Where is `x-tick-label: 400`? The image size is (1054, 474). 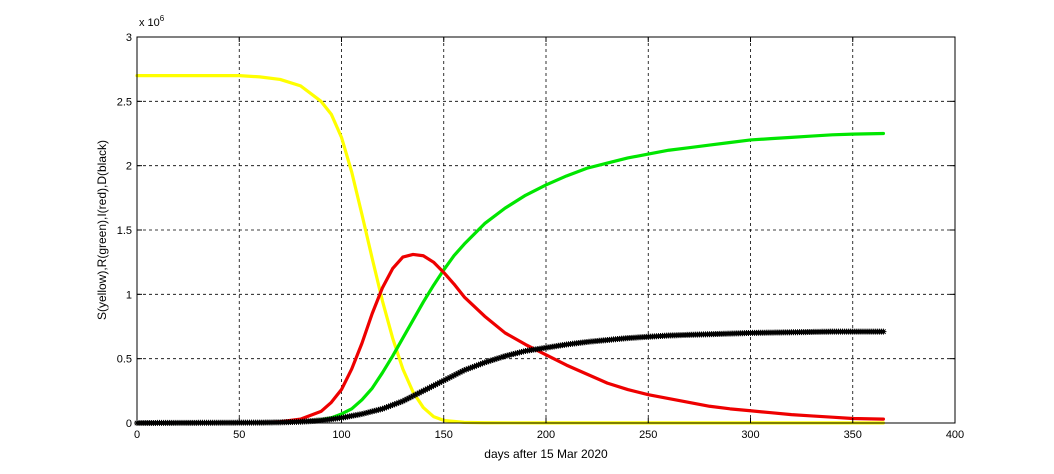 x-tick-label: 400 is located at coordinates (955, 435).